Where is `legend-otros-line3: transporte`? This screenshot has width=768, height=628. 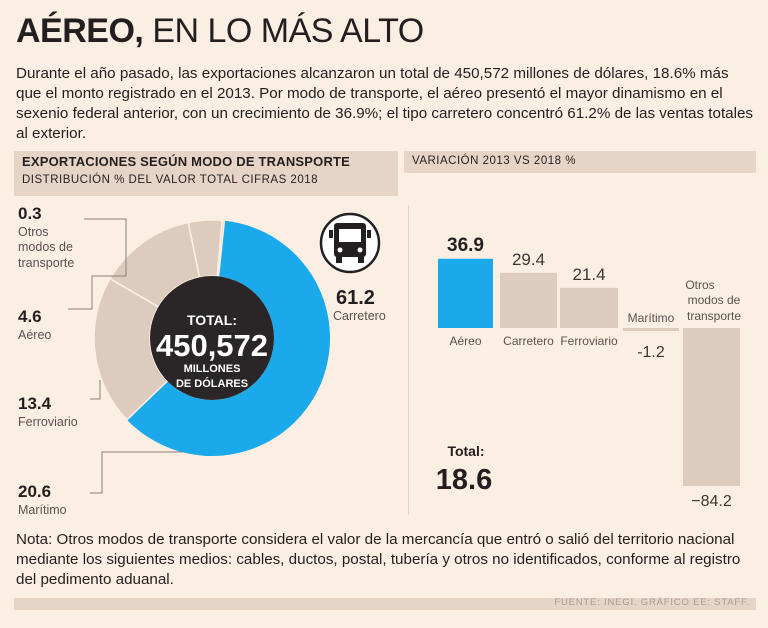
legend-otros-line3: transporte is located at coordinates (46, 263).